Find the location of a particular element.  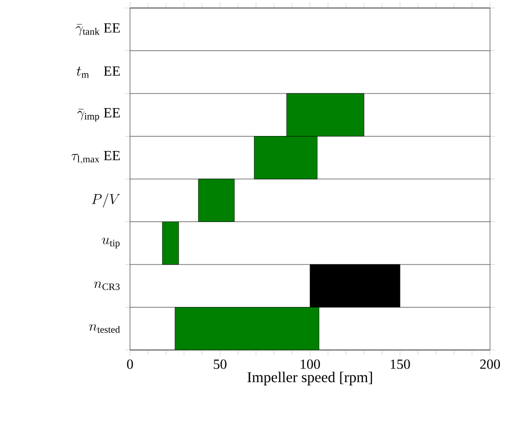

y-tick-label: $u_{\mathrm{tip}}$ is located at coordinates (111, 243).